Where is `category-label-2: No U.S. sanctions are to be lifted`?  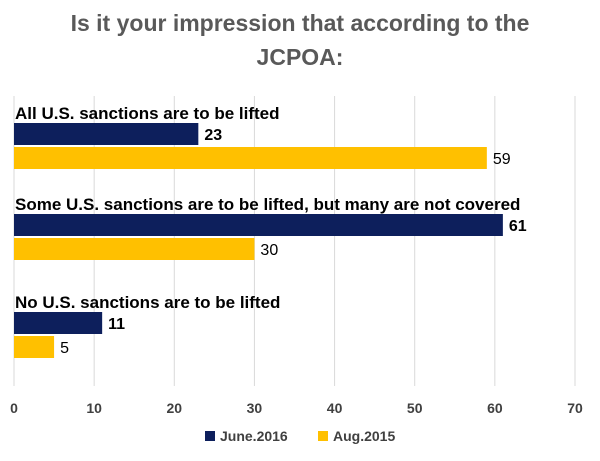 category-label-2: No U.S. sanctions are to be lifted is located at coordinates (147, 302).